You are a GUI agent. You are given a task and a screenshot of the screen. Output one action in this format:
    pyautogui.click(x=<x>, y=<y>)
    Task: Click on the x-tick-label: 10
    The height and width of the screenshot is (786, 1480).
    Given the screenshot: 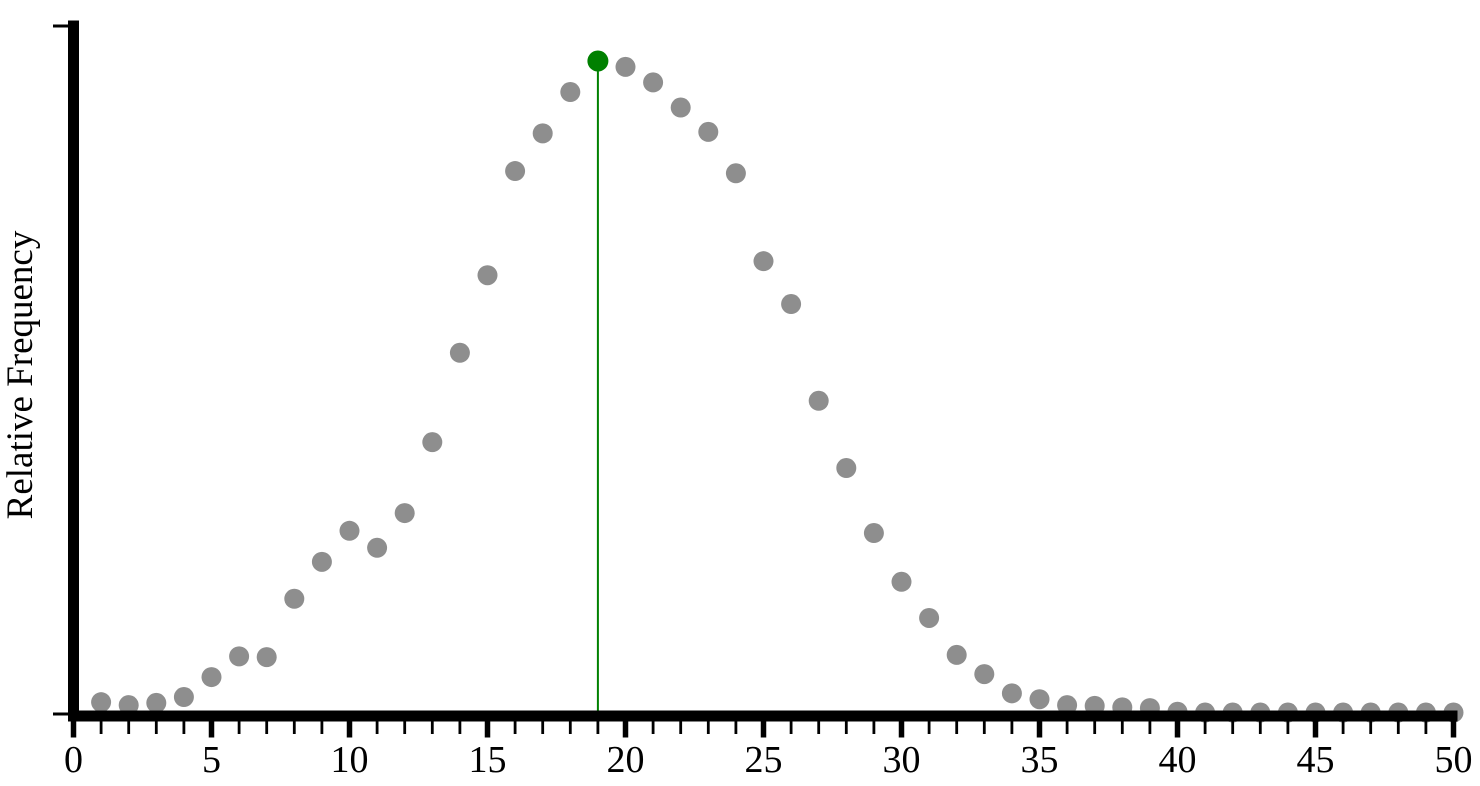 What is the action you would take?
    pyautogui.click(x=350, y=760)
    